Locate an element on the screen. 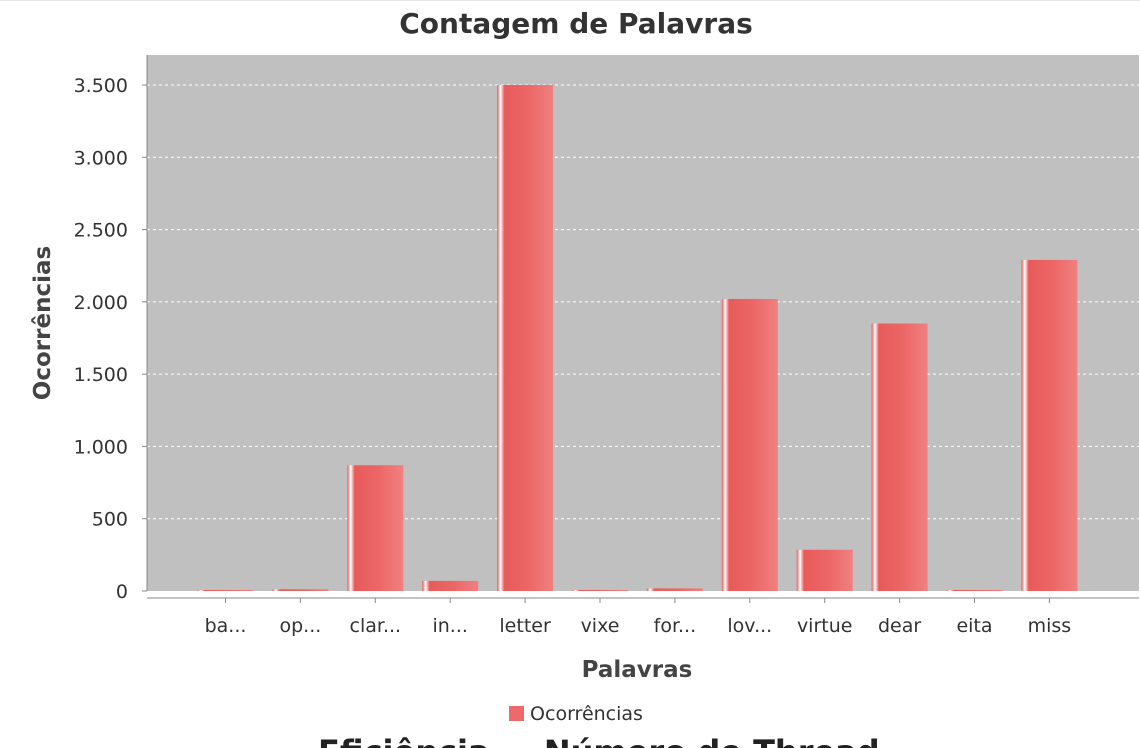 The image size is (1140, 748). x-tick-label: dear is located at coordinates (899, 626).